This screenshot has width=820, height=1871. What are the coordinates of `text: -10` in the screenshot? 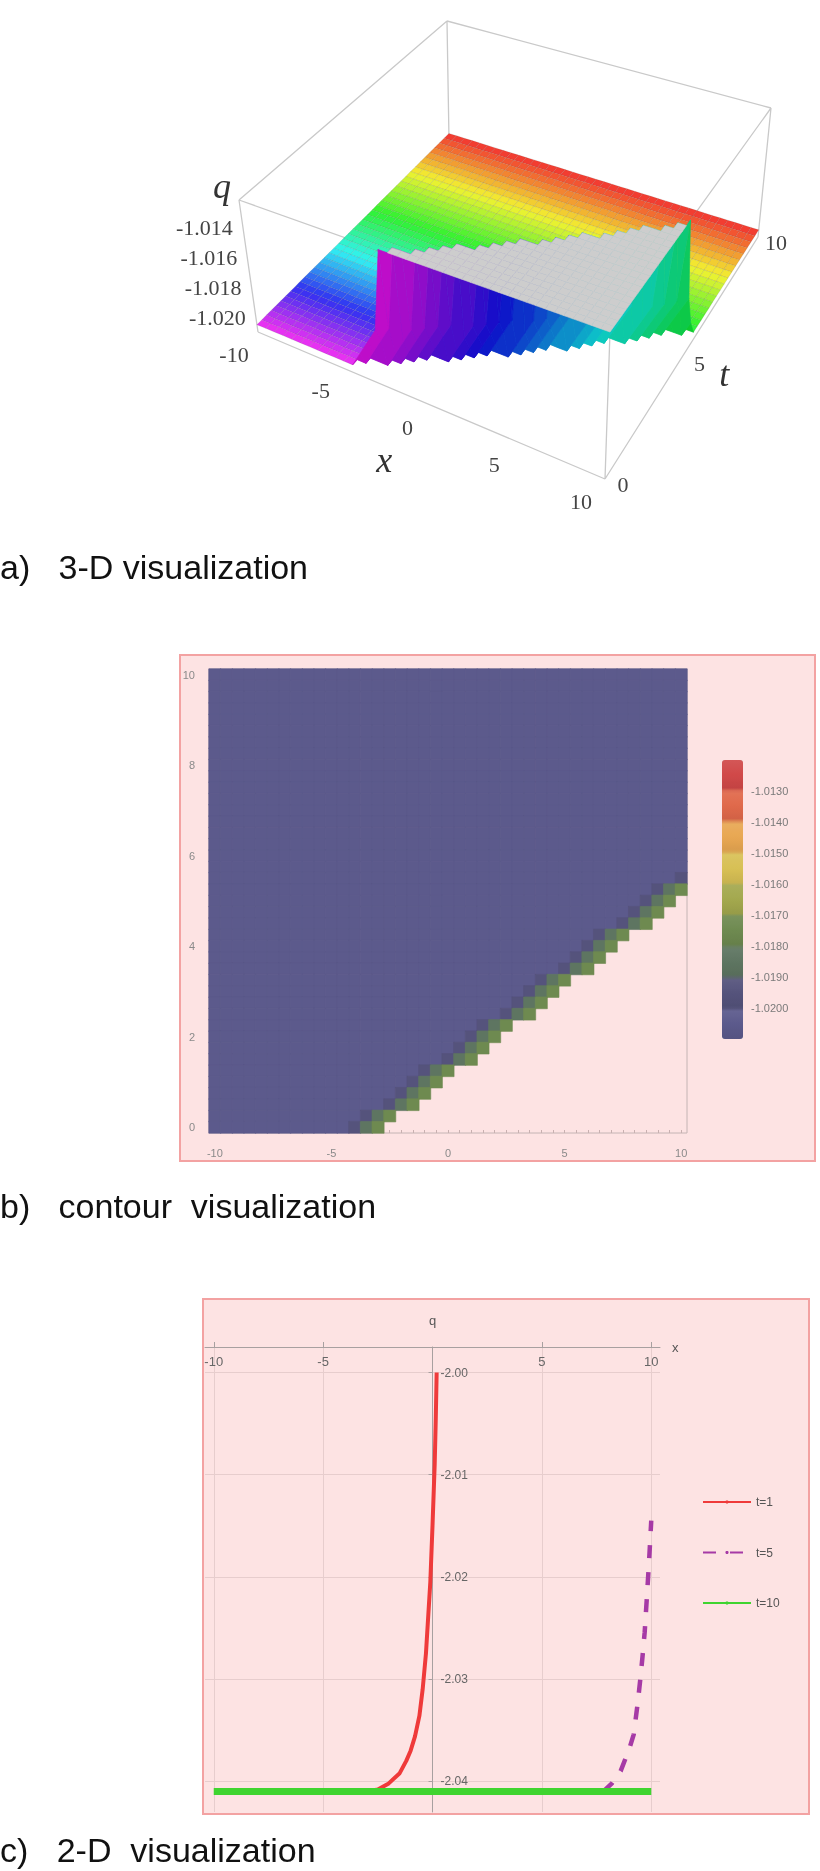 It's located at (234, 354).